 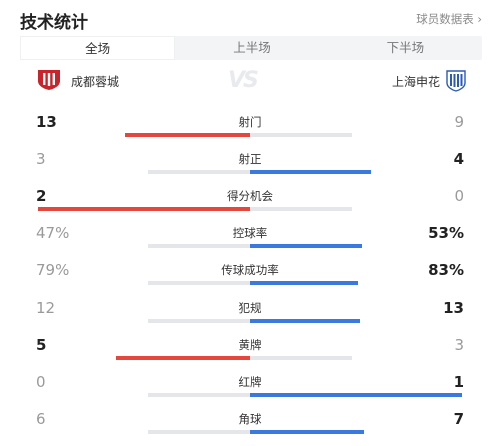 I want to click on home-value: 0, so click(x=41, y=381).